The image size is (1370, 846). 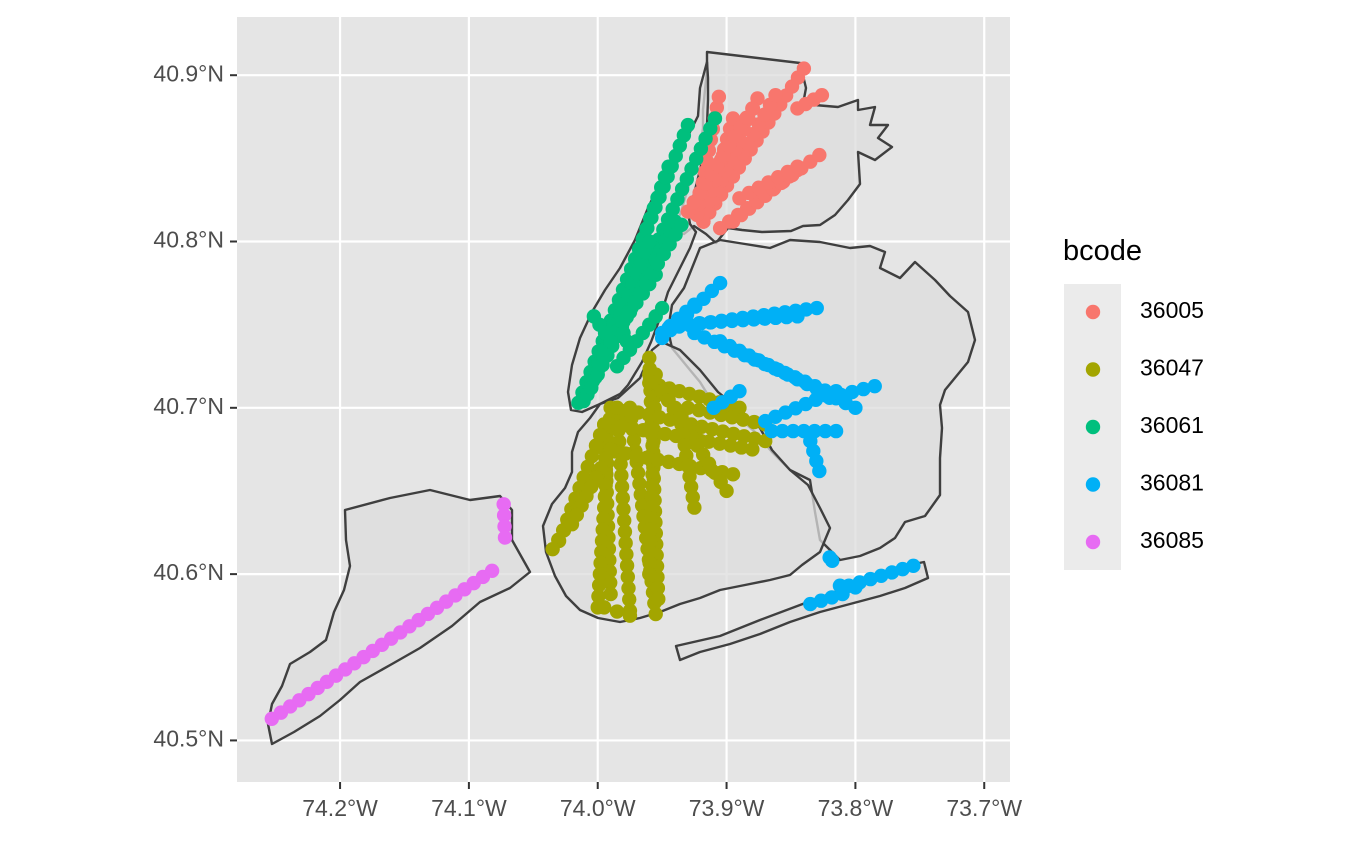 What do you see at coordinates (188, 240) in the screenshot?
I see `y-tick-label: 40.8°N` at bounding box center [188, 240].